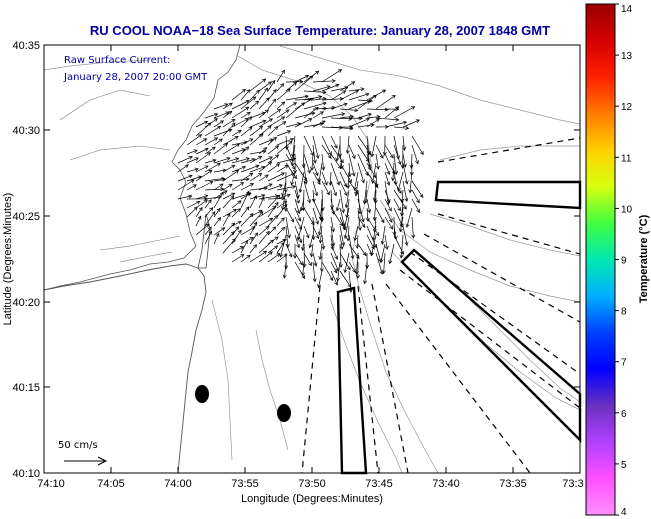 The width and height of the screenshot is (651, 519). What do you see at coordinates (120, 176) in the screenshot?
I see `bay-detail` at bounding box center [120, 176].